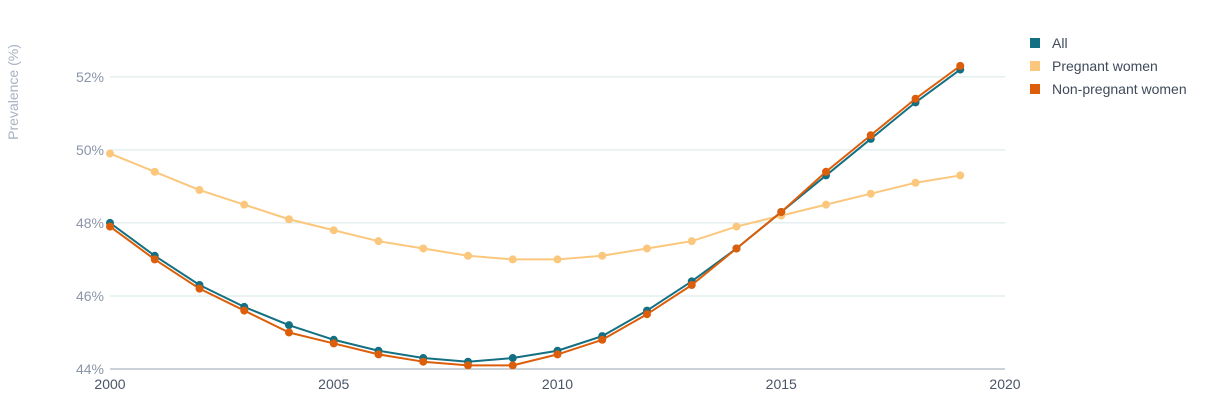 The height and width of the screenshot is (403, 1230). I want to click on x-tick-label: 2020, so click(1004, 384).